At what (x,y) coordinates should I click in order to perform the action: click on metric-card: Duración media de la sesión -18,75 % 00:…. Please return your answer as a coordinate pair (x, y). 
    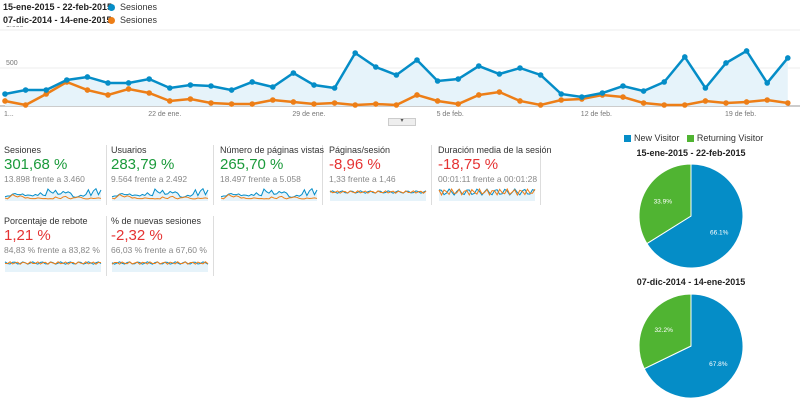
    Looking at the image, I should click on (494, 175).